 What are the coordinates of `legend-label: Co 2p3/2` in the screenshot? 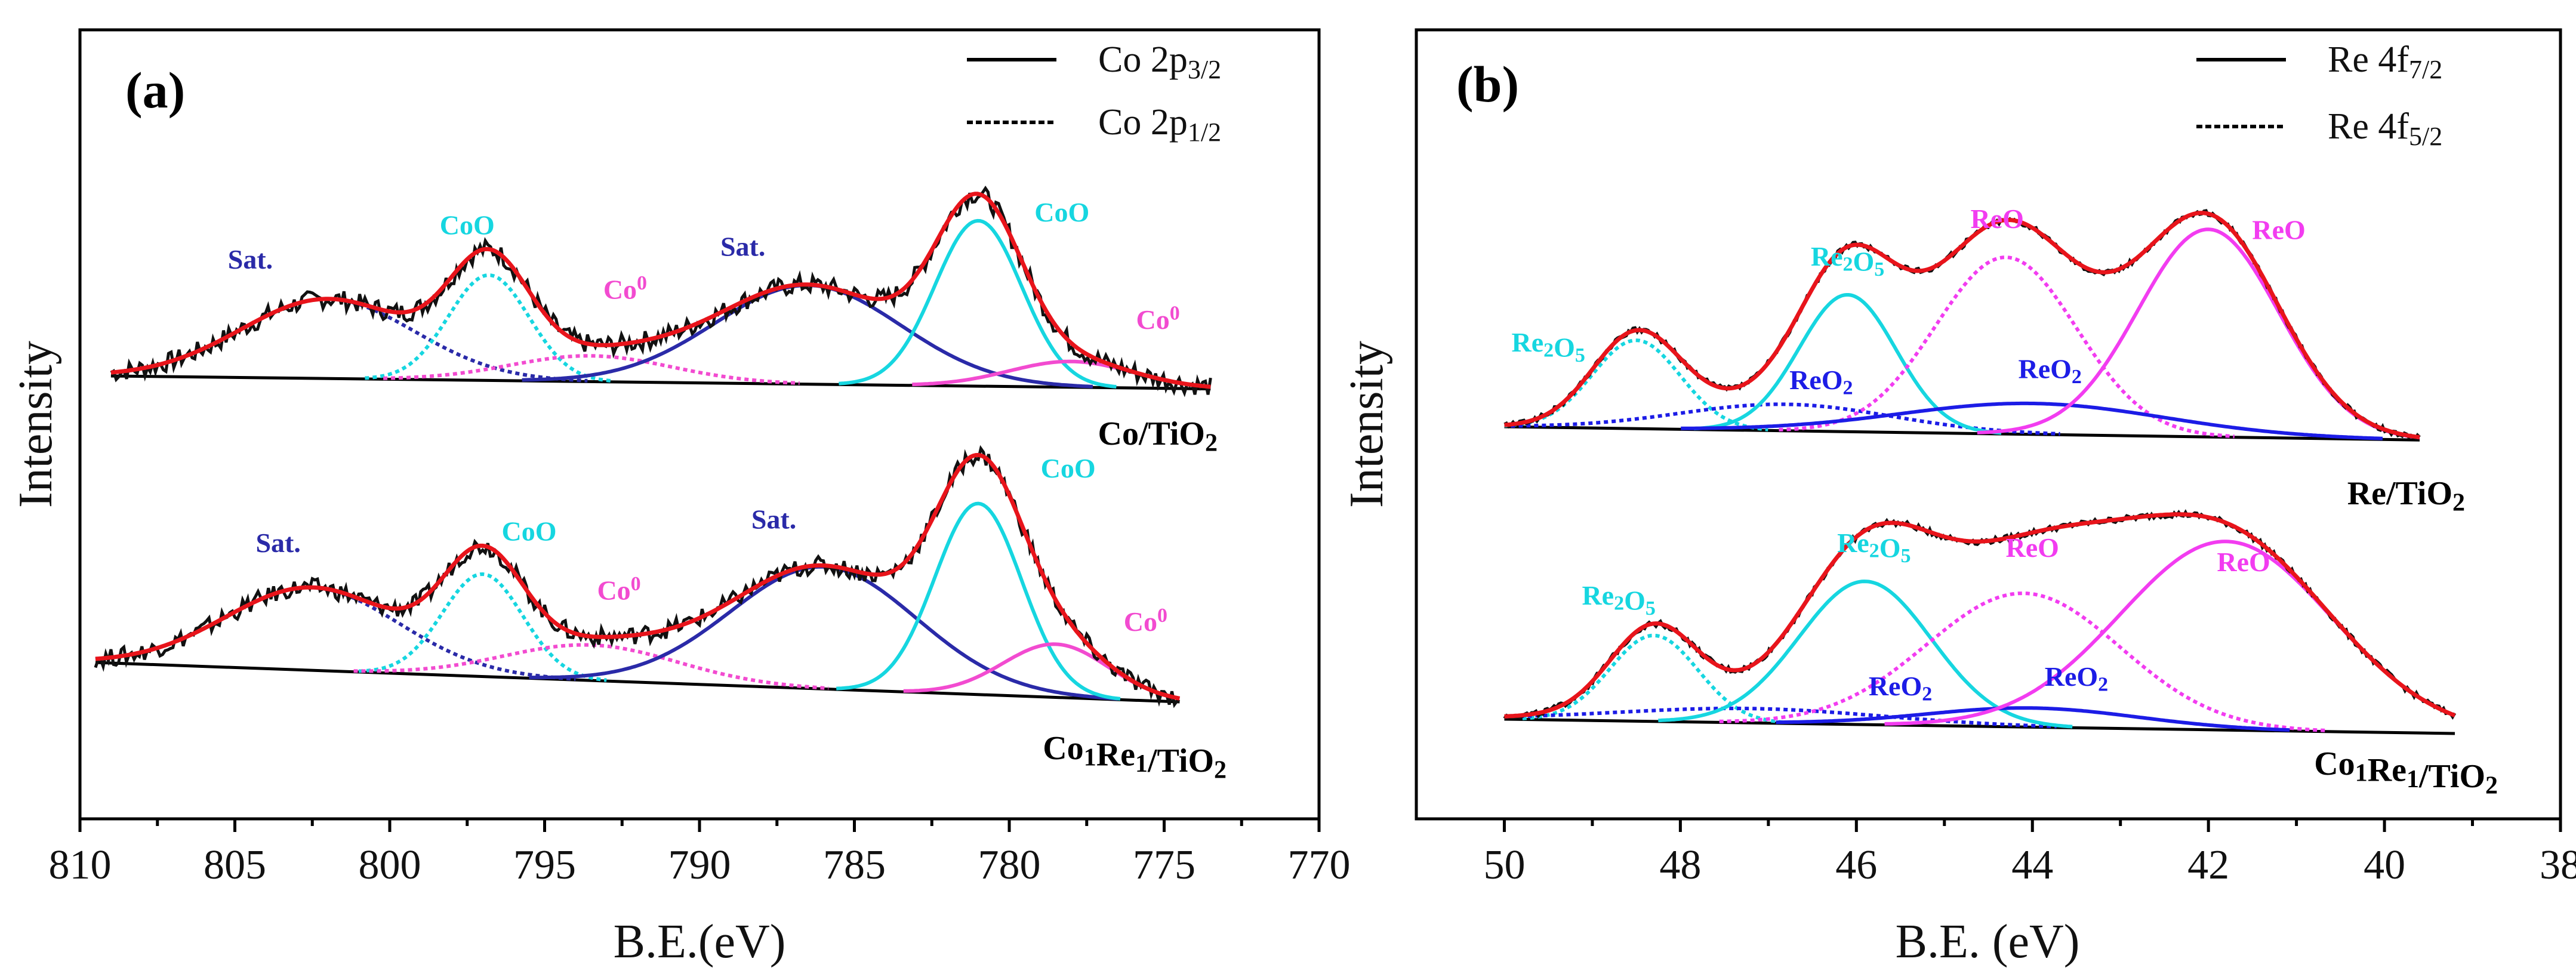 It's located at (1159, 61).